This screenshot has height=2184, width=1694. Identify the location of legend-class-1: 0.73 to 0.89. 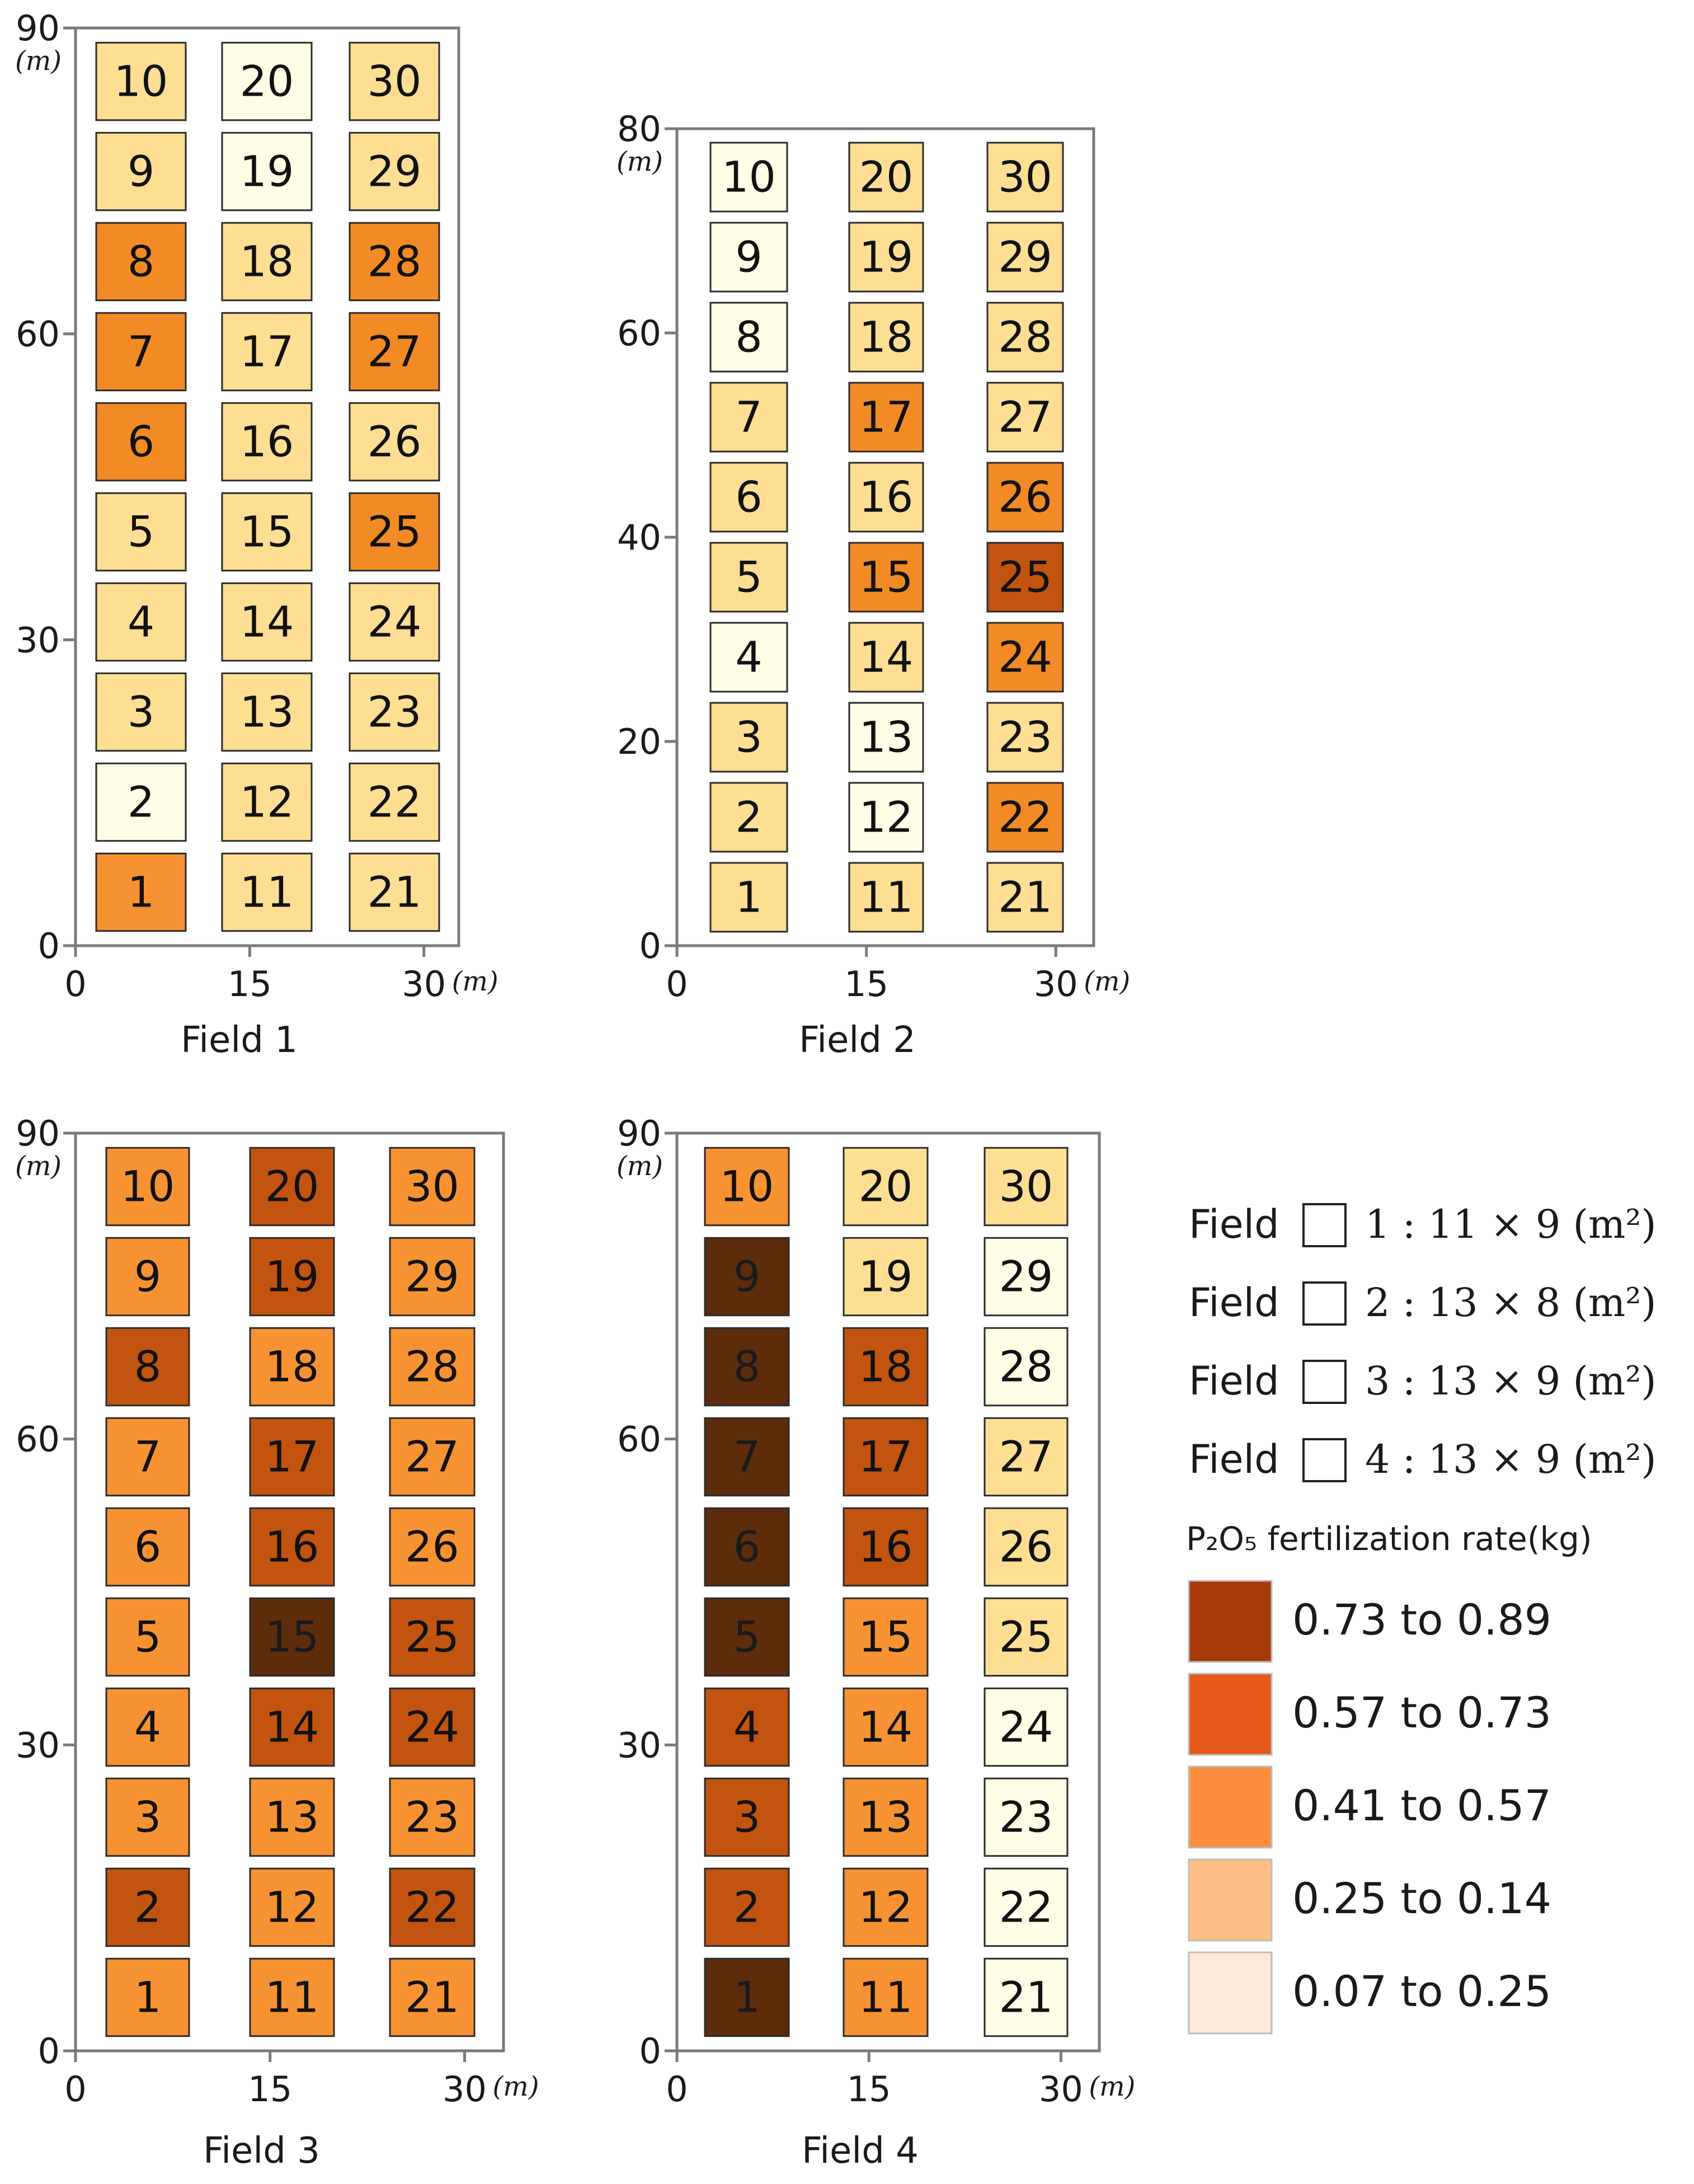
(1369, 1621).